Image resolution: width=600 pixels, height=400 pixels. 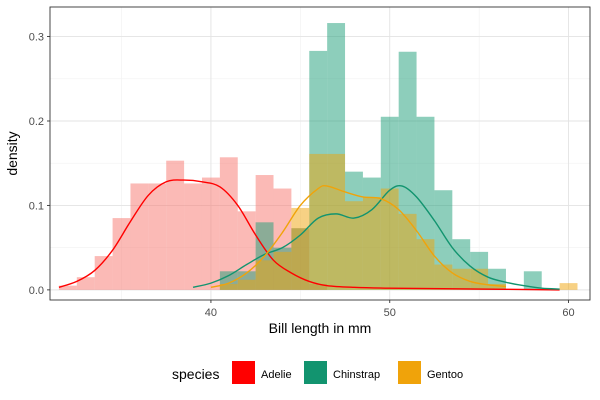 What do you see at coordinates (211, 313) in the screenshot?
I see `x-tick-label: 40` at bounding box center [211, 313].